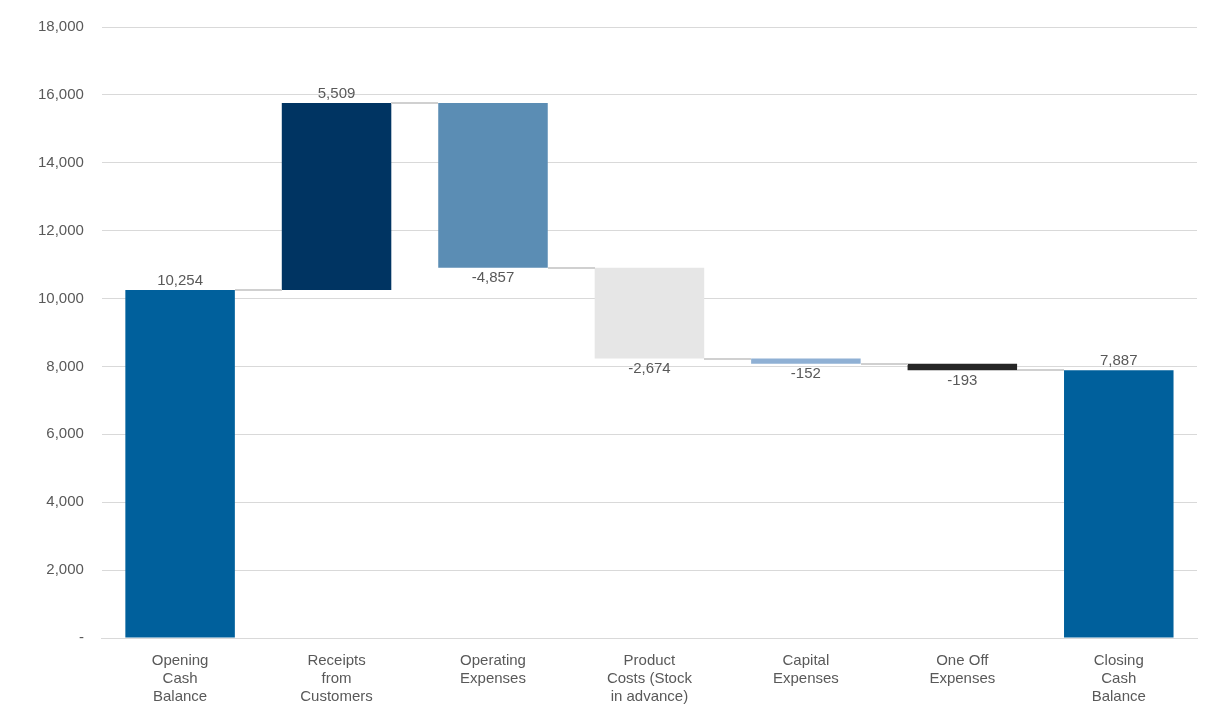 Image resolution: width=1209 pixels, height=724 pixels. What do you see at coordinates (180, 678) in the screenshot?
I see `x-tick-label: Opening Cash Balance` at bounding box center [180, 678].